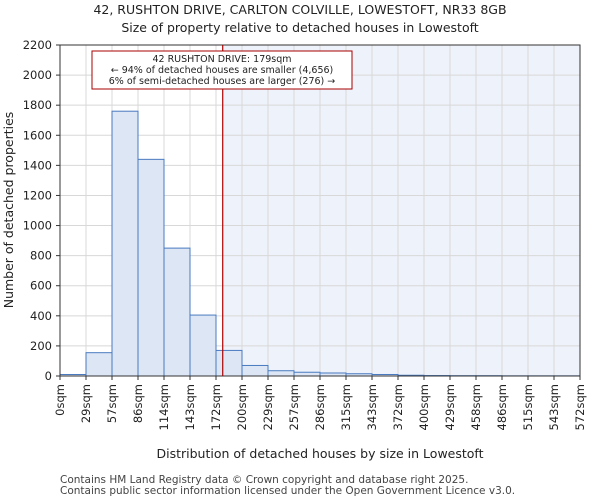 The width and height of the screenshot is (600, 500). I want to click on x-tick-label: 315sqm, so click(346, 407).